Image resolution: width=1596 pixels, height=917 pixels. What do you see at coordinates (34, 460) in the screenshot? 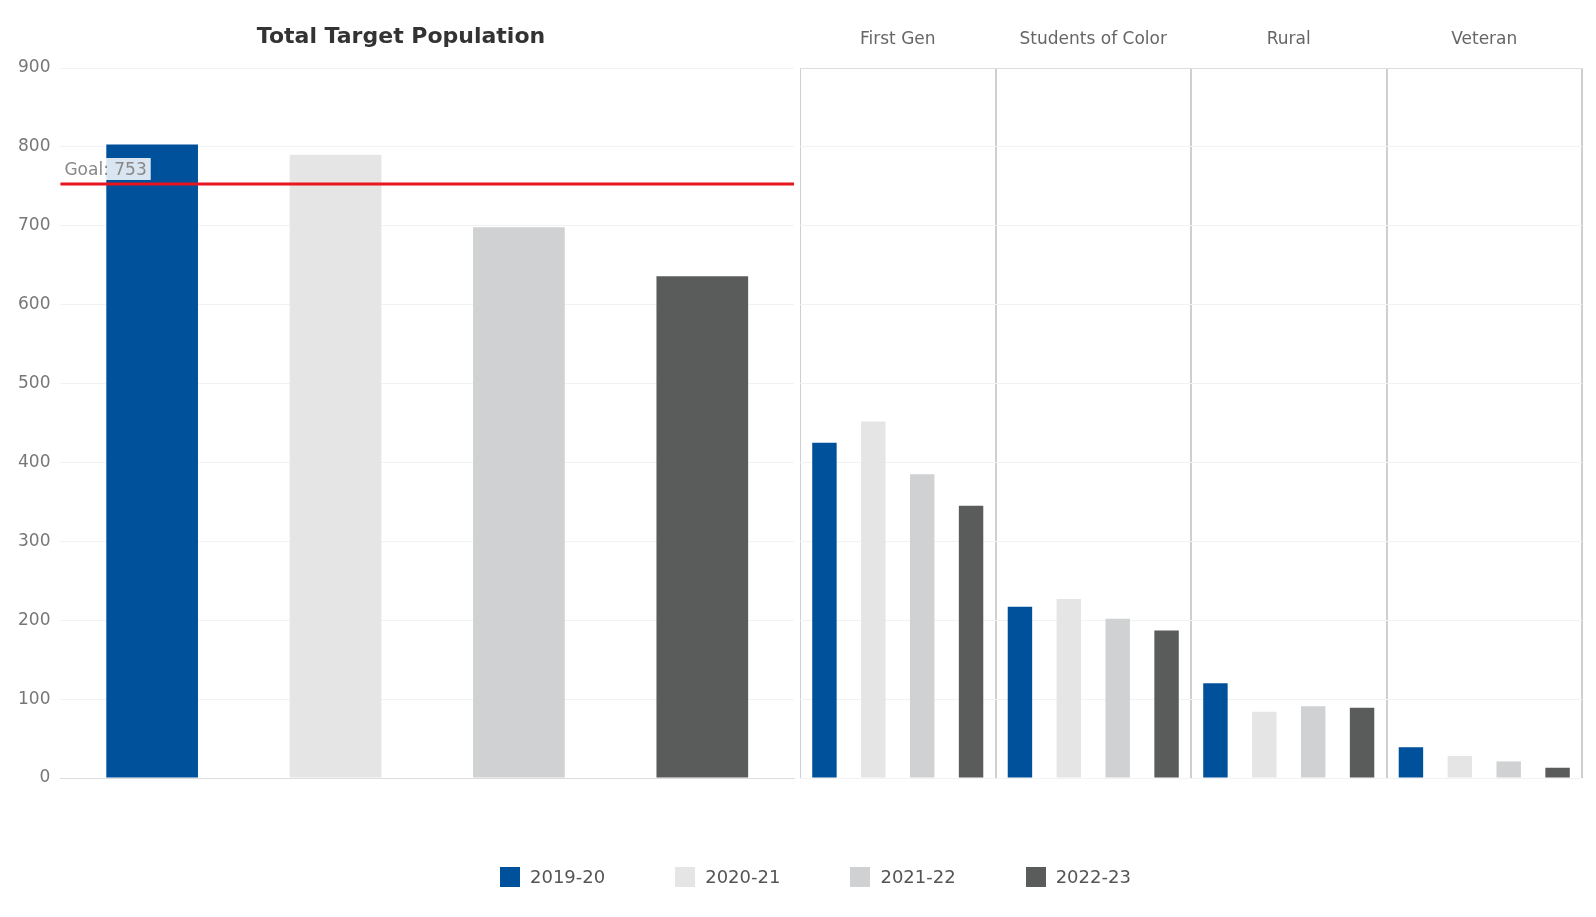
I see `y-tick-label: 400` at bounding box center [34, 460].